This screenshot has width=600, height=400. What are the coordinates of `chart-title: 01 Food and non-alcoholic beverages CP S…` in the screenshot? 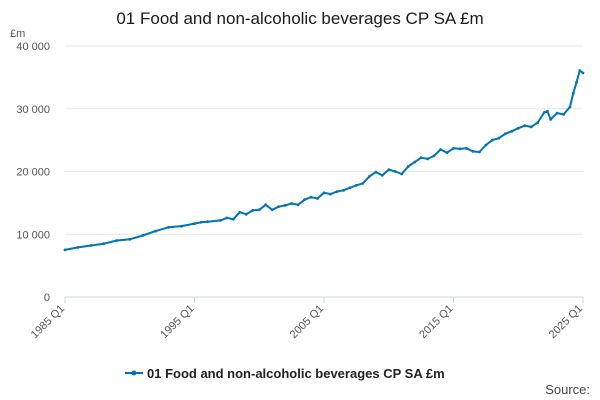 It's located at (299, 18).